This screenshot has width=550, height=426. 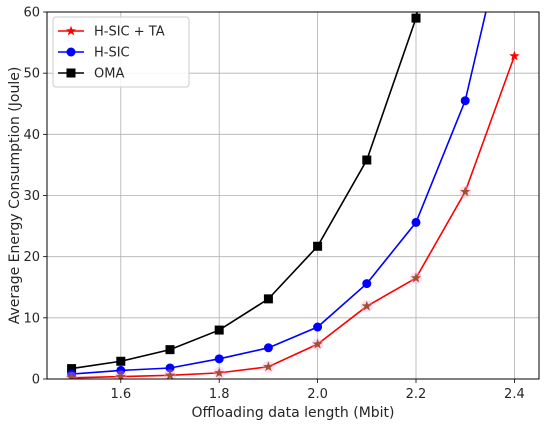 What do you see at coordinates (109, 74) in the screenshot?
I see `legend-label: OMA` at bounding box center [109, 74].